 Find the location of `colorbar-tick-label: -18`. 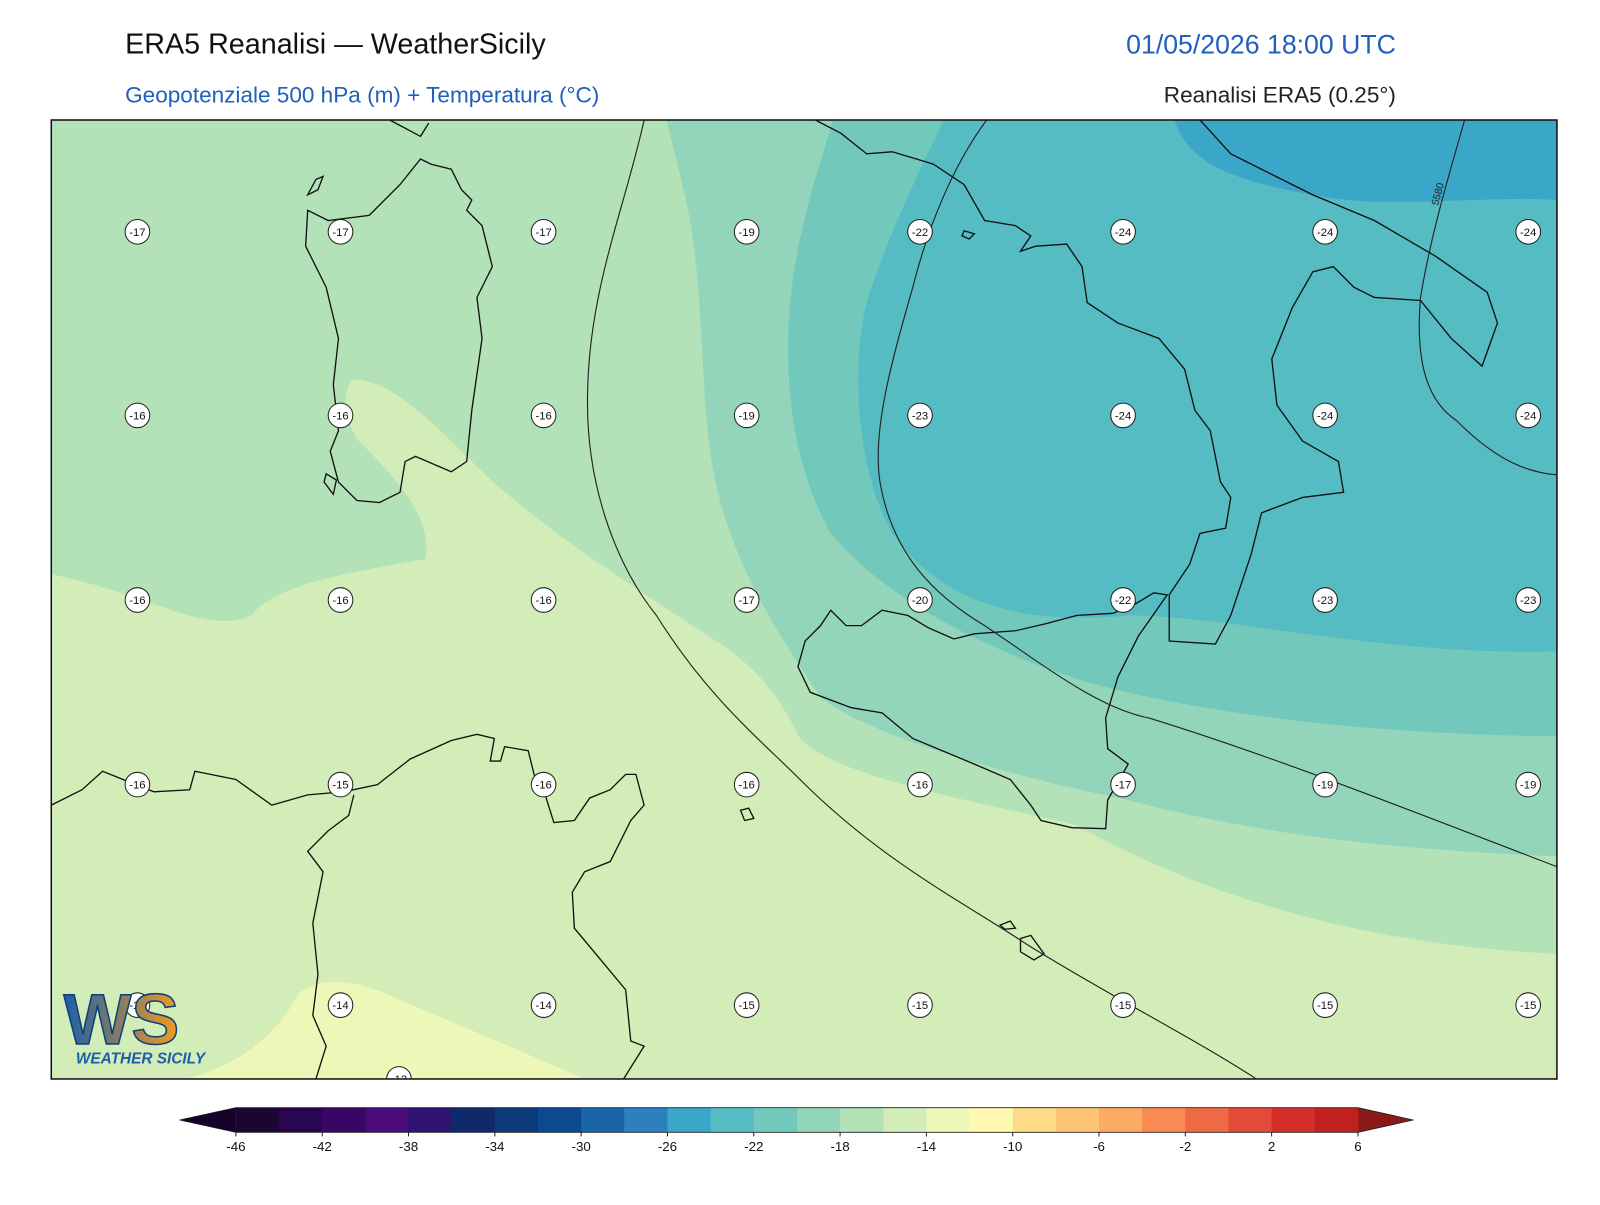

colorbar-tick-label: -18 is located at coordinates (839, 1146).